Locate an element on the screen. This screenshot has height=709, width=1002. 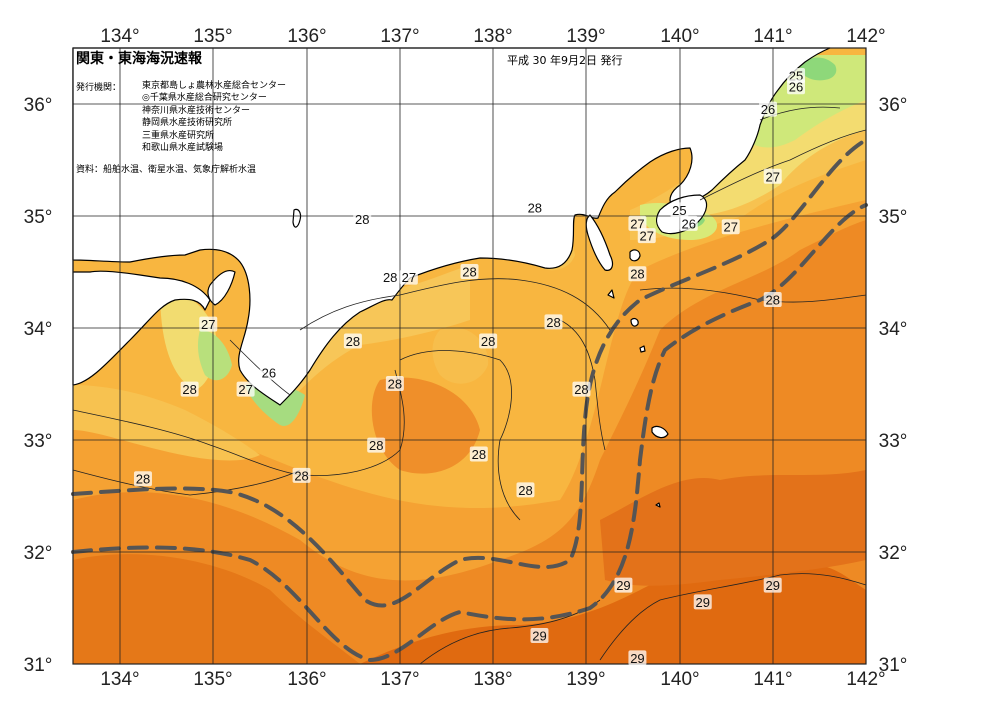
lon-label-bottom: 137° is located at coordinates (399, 679).